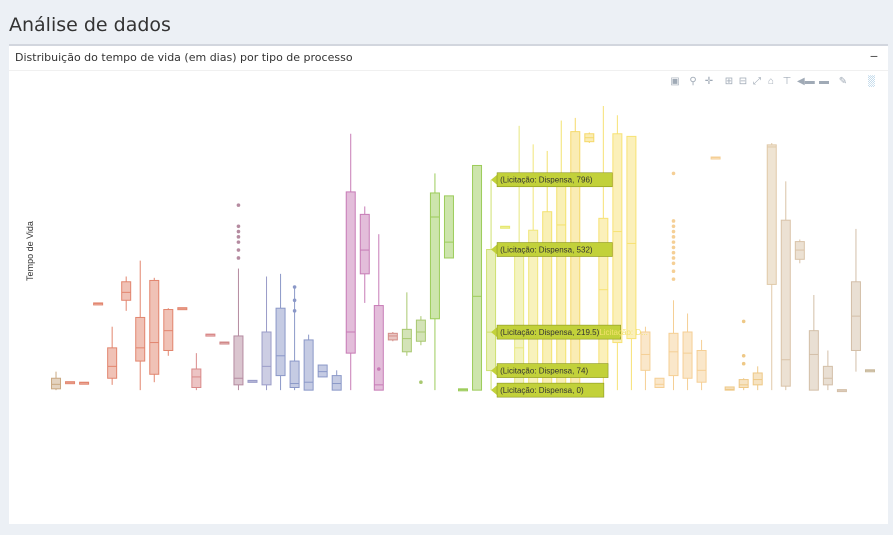 This screenshot has width=893, height=535. Describe the element at coordinates (806, 81) in the screenshot. I see `hover-closest-icon: ◀▬` at that location.